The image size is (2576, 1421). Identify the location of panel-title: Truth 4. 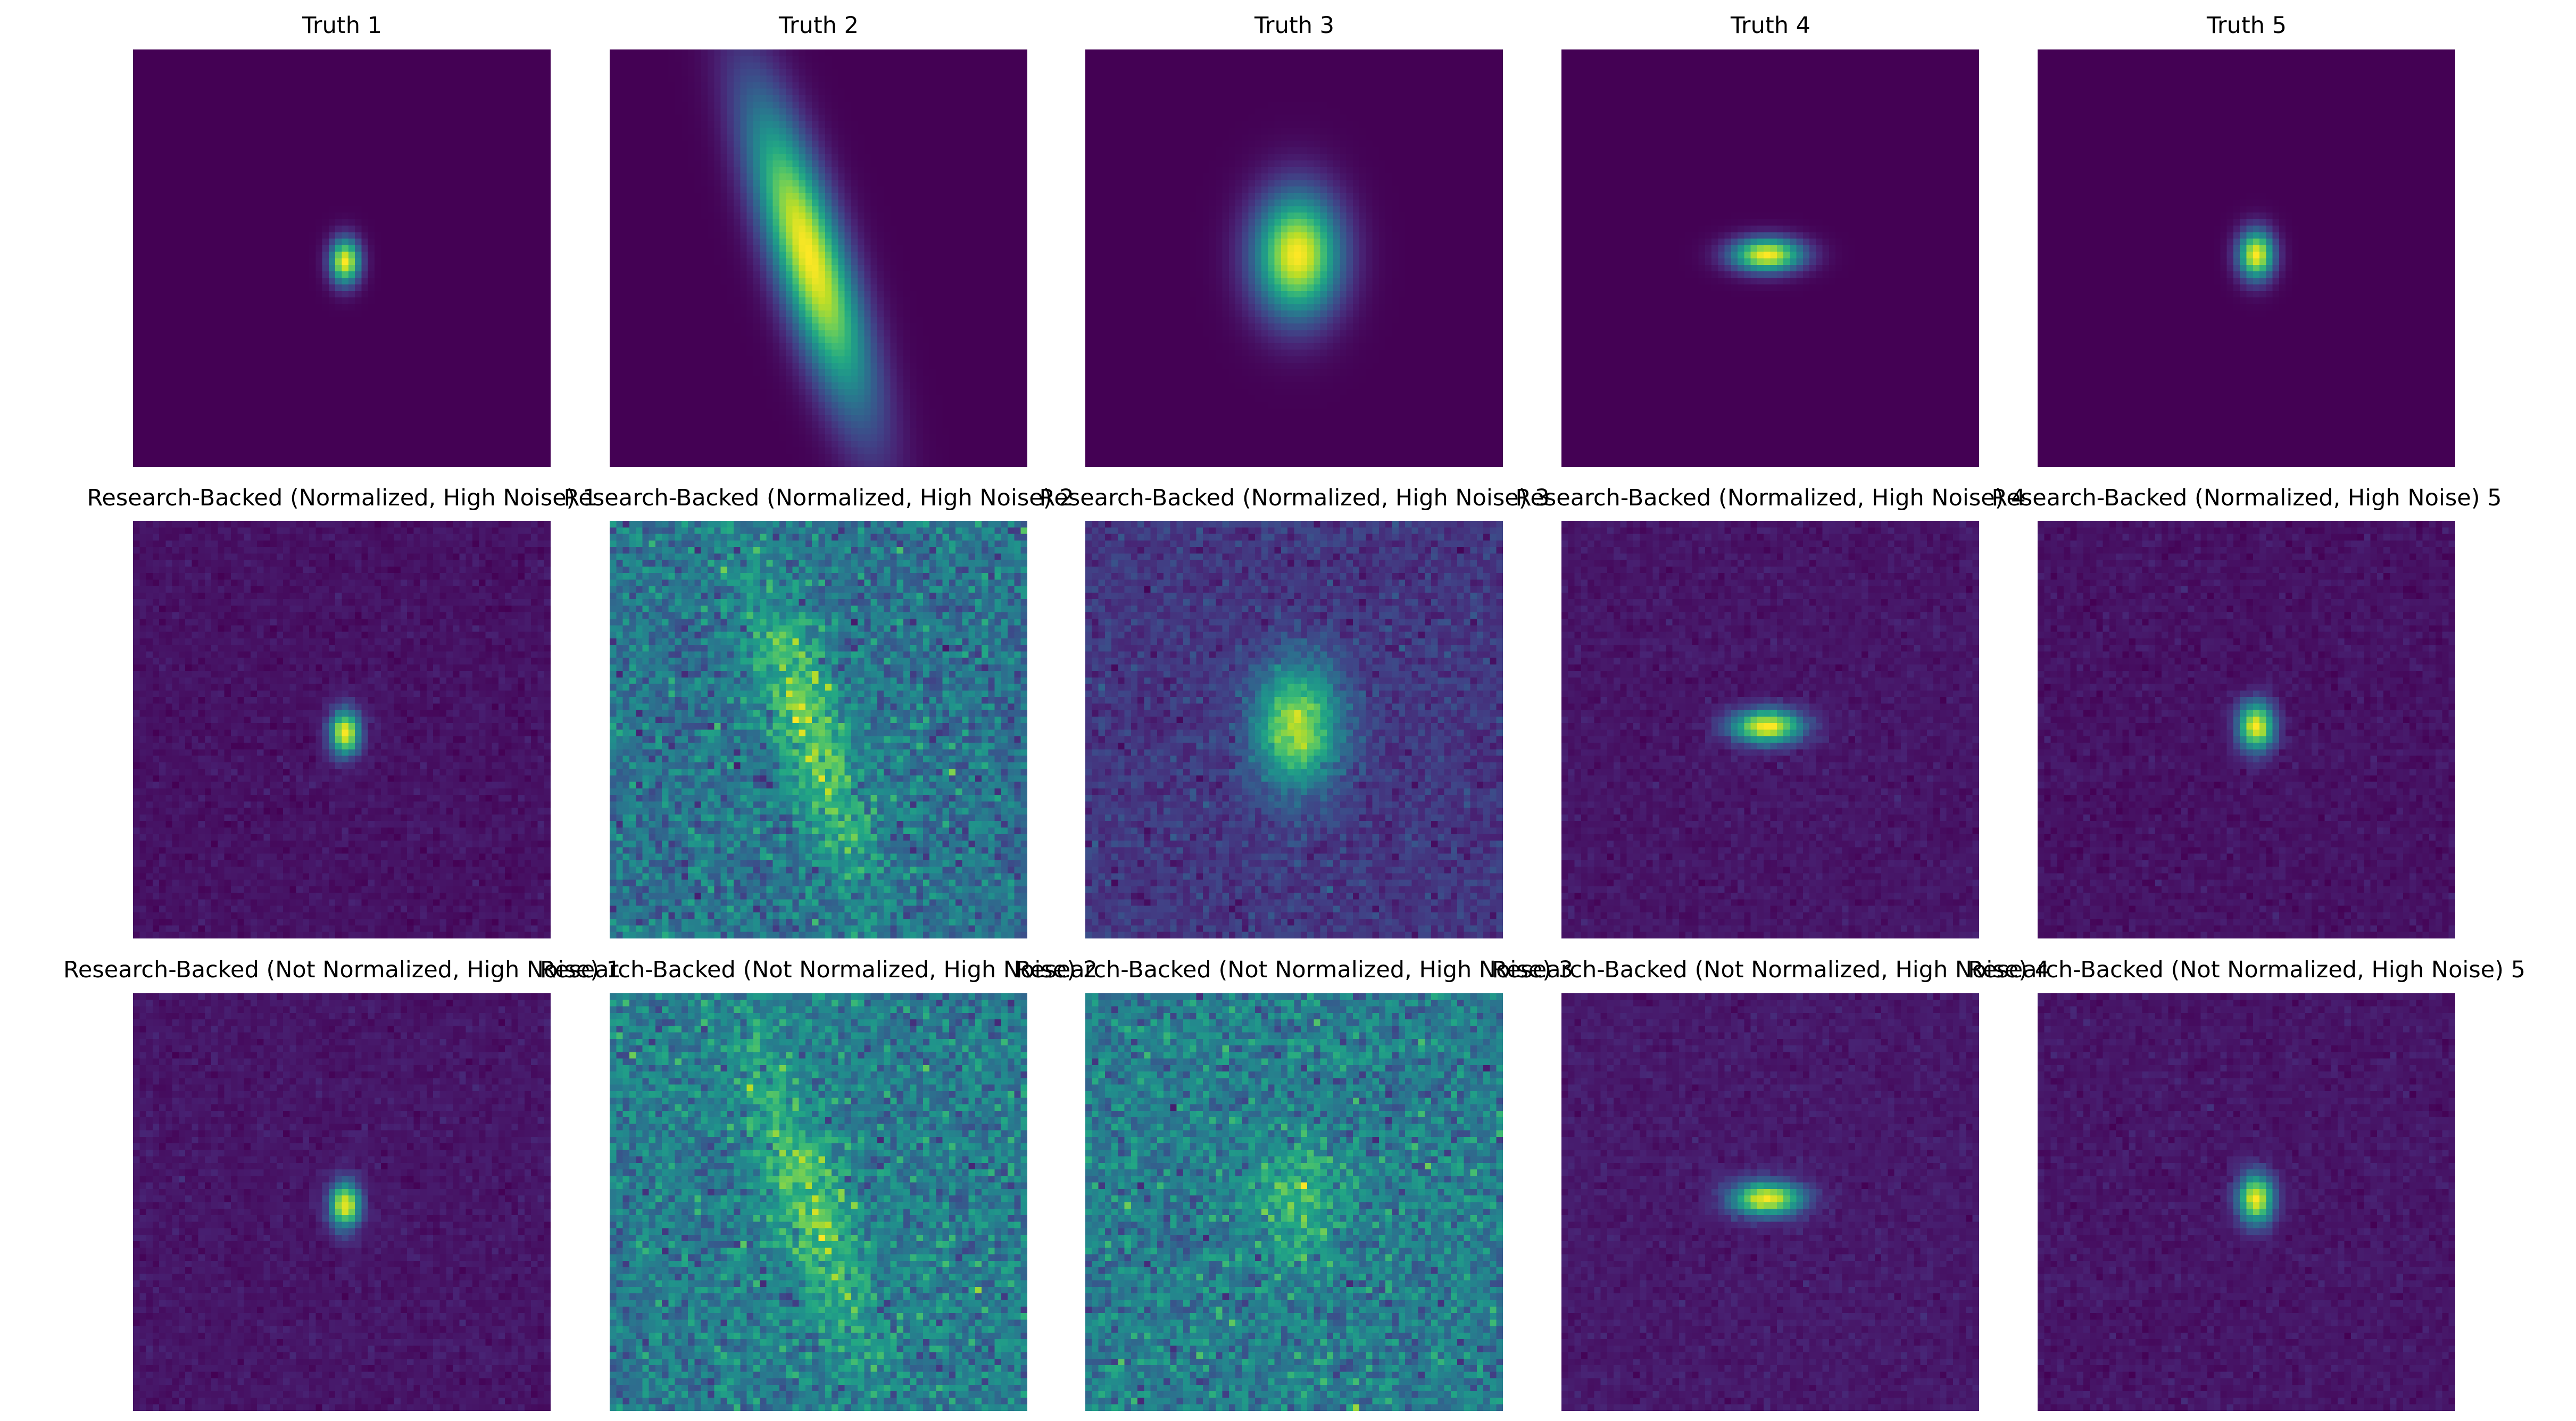
(1770, 26).